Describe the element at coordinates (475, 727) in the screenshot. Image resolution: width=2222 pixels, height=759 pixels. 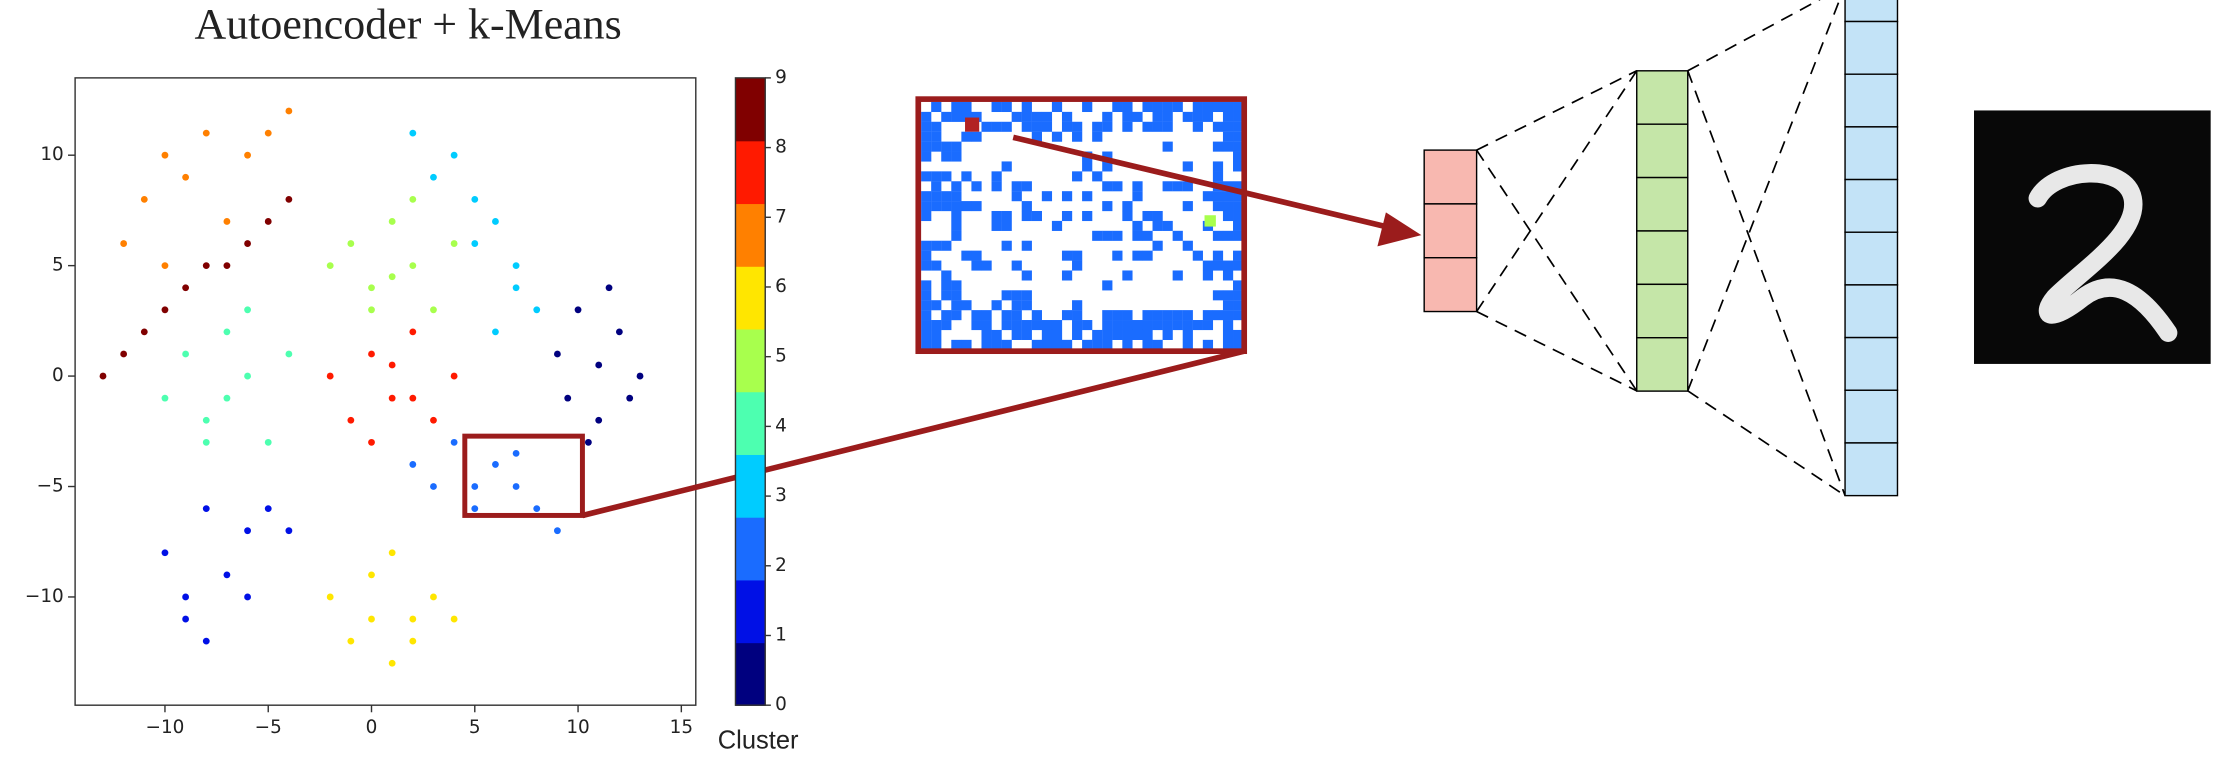
I see `x-tick-label: 5` at that location.